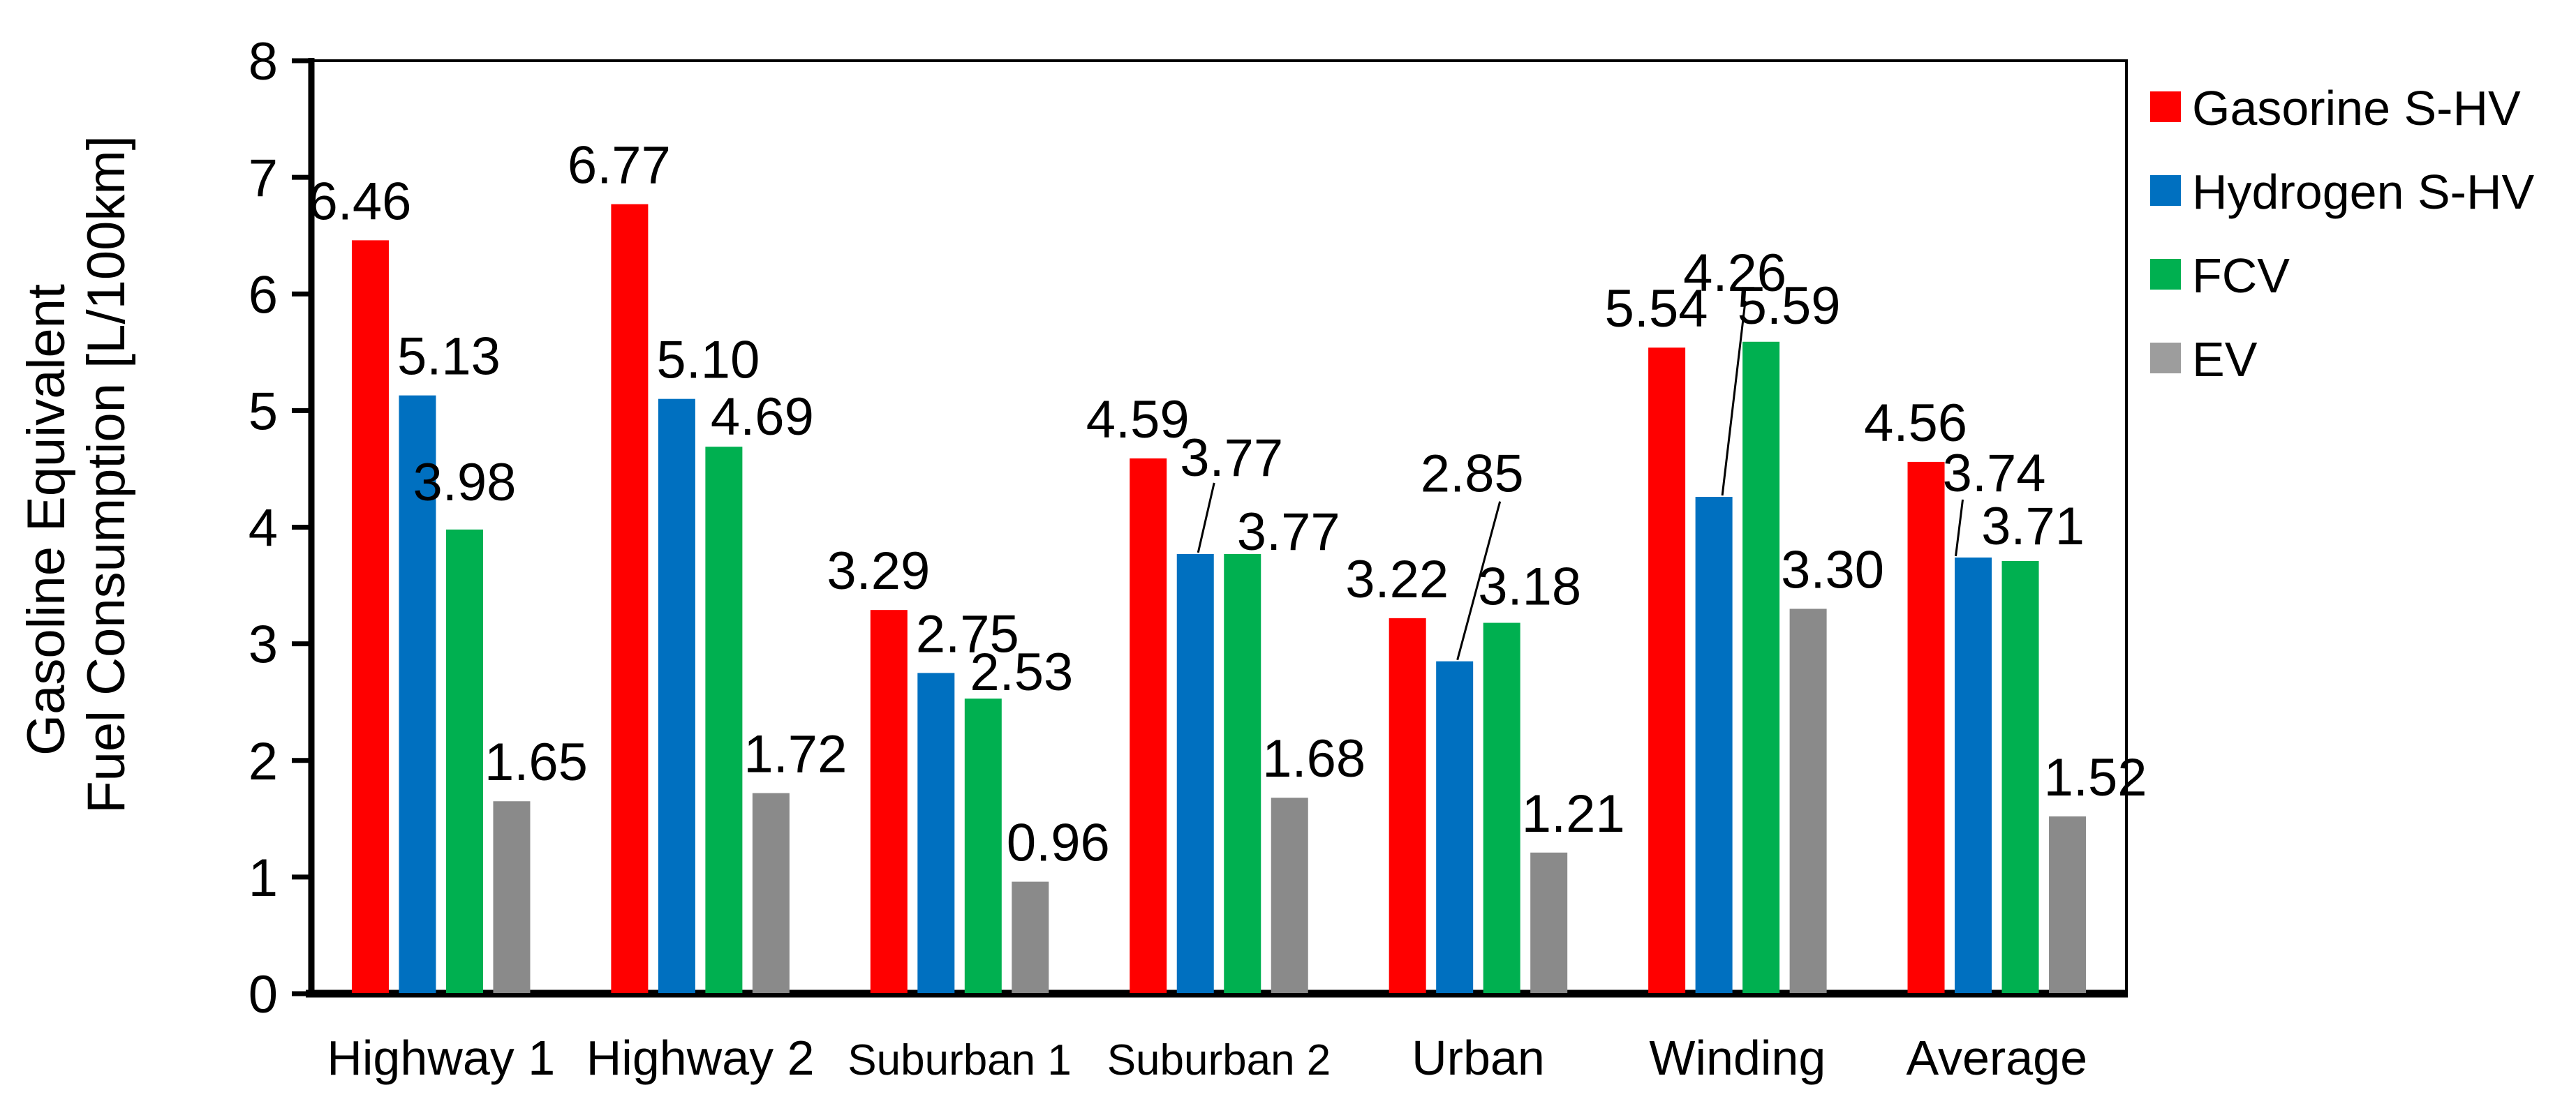 This screenshot has width=2576, height=1113. What do you see at coordinates (263, 178) in the screenshot?
I see `y-tick-label: 7` at bounding box center [263, 178].